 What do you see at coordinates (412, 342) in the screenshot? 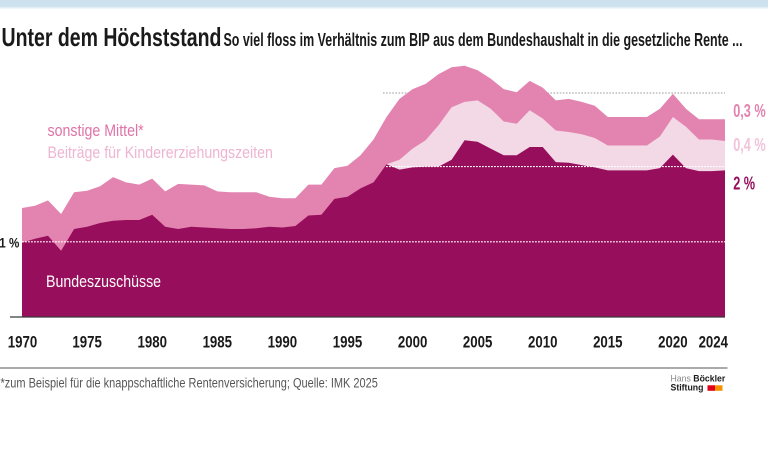
I see `svg-text: 2000` at bounding box center [412, 342].